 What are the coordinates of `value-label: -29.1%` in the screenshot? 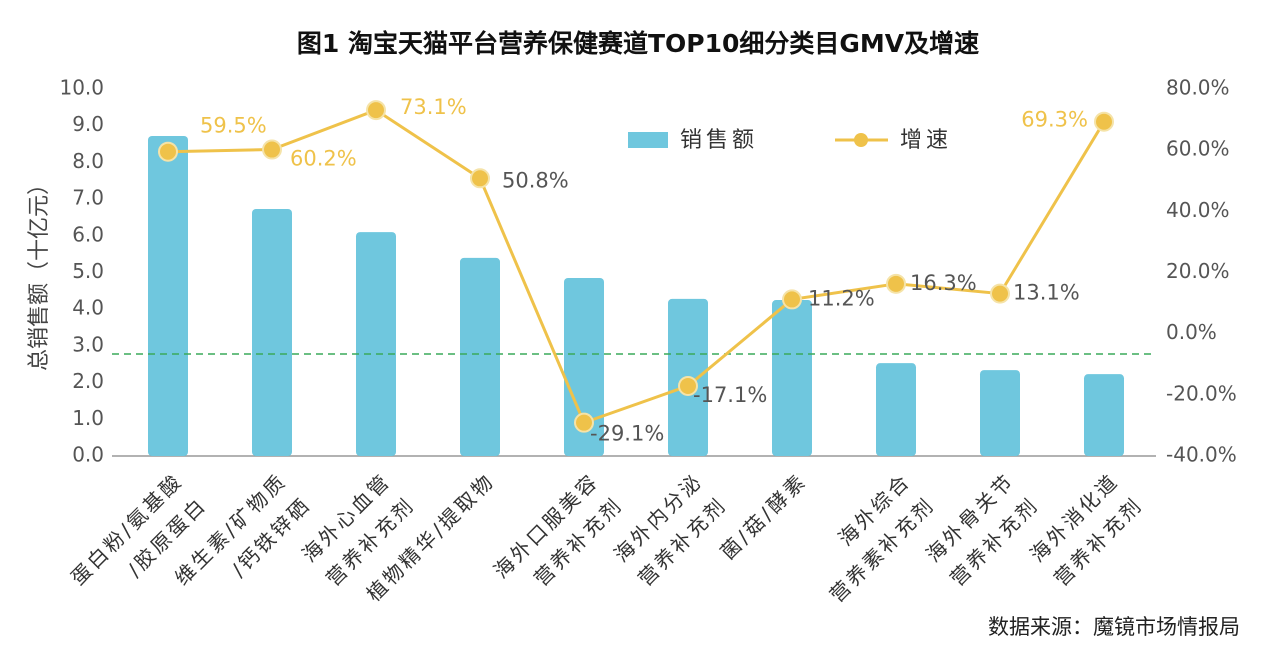 It's located at (627, 434).